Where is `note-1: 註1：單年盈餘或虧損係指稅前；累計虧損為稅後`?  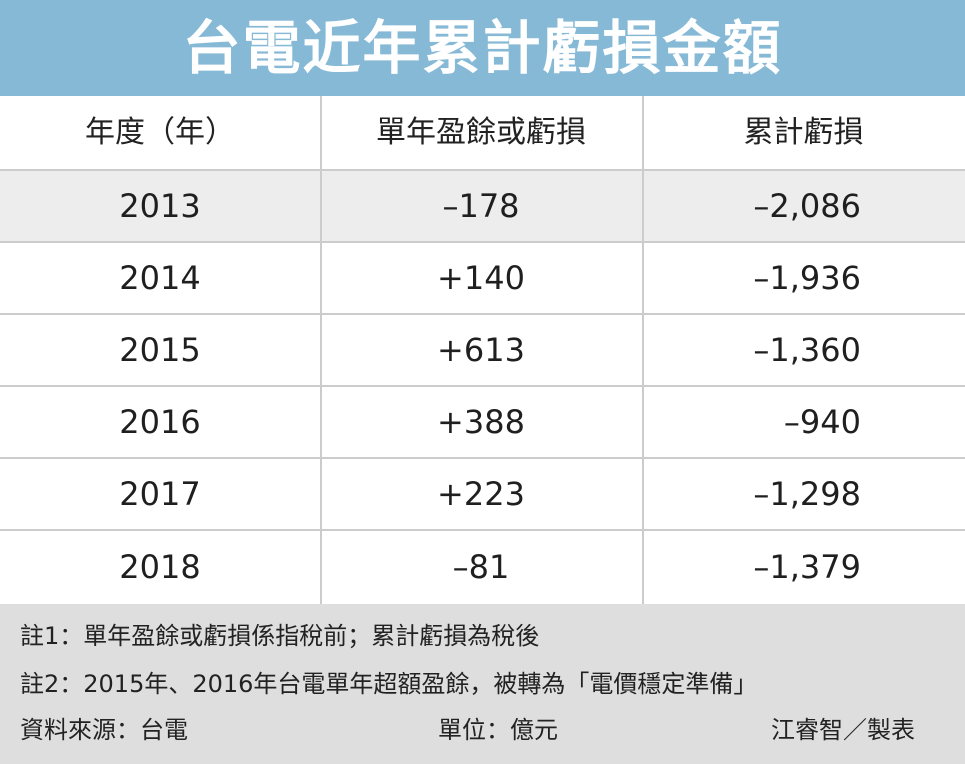 note-1: 註1：單年盈餘或虧損係指稅前；累計虧損為稅後 is located at coordinates (280, 636).